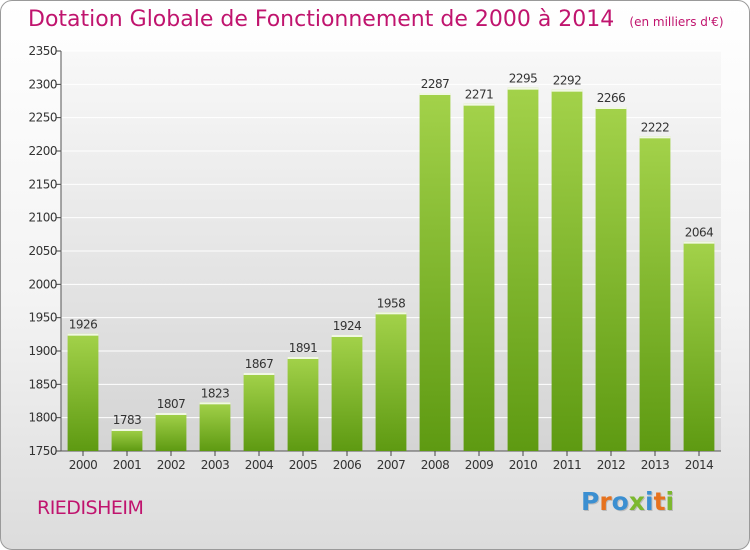 Image resolution: width=750 pixels, height=550 pixels. What do you see at coordinates (605, 501) in the screenshot?
I see `brand-letter: r` at bounding box center [605, 501].